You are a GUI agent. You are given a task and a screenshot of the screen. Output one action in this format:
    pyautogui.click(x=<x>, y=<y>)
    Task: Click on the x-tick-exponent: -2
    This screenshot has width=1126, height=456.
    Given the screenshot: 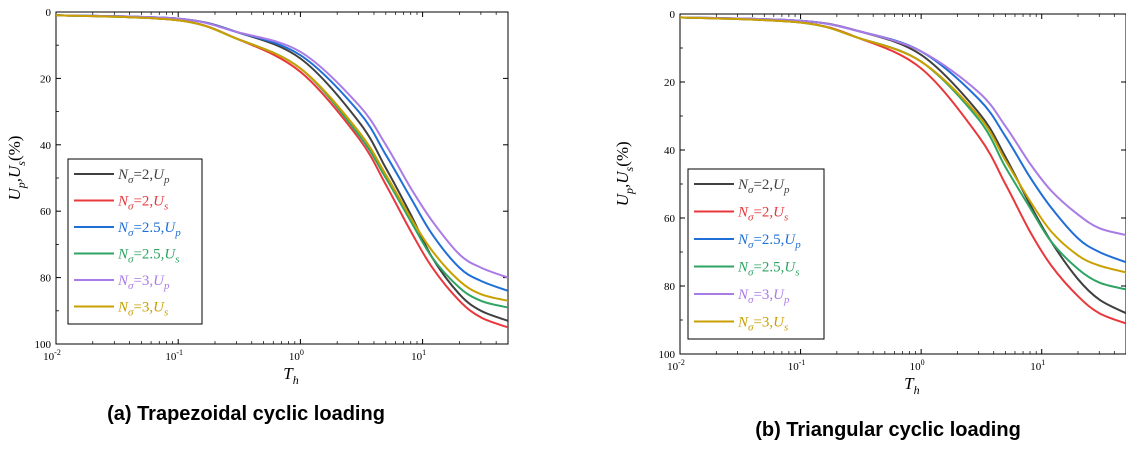 What is the action you would take?
    pyautogui.click(x=681, y=362)
    